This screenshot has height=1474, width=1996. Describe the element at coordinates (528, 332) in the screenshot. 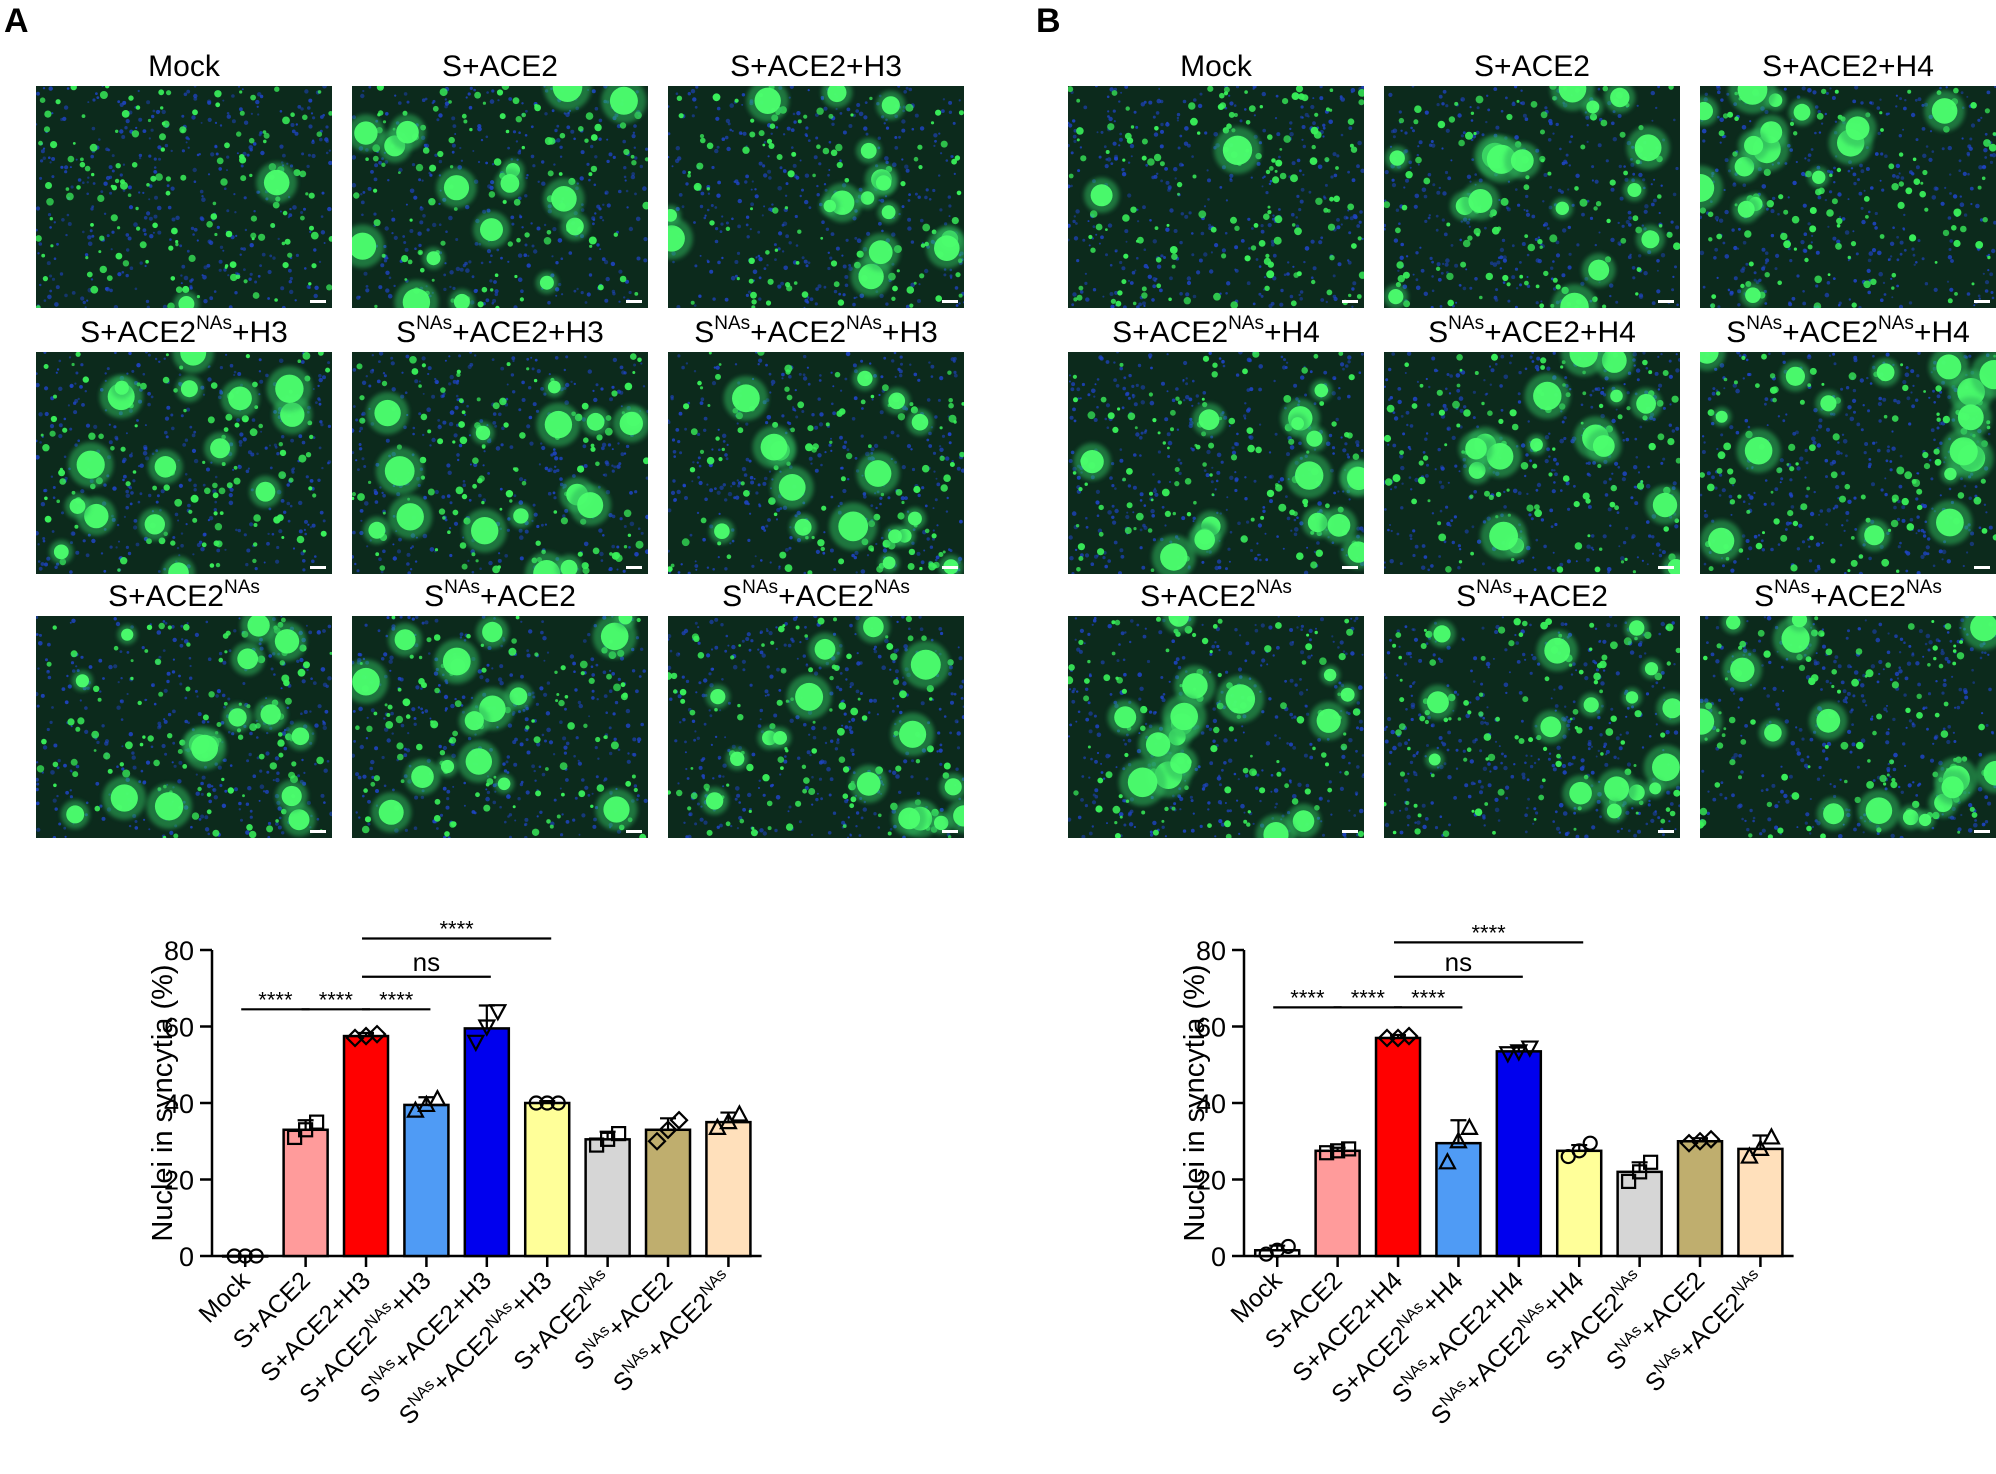

I see `micrograph-label-part: +ACE2+H3` at that location.